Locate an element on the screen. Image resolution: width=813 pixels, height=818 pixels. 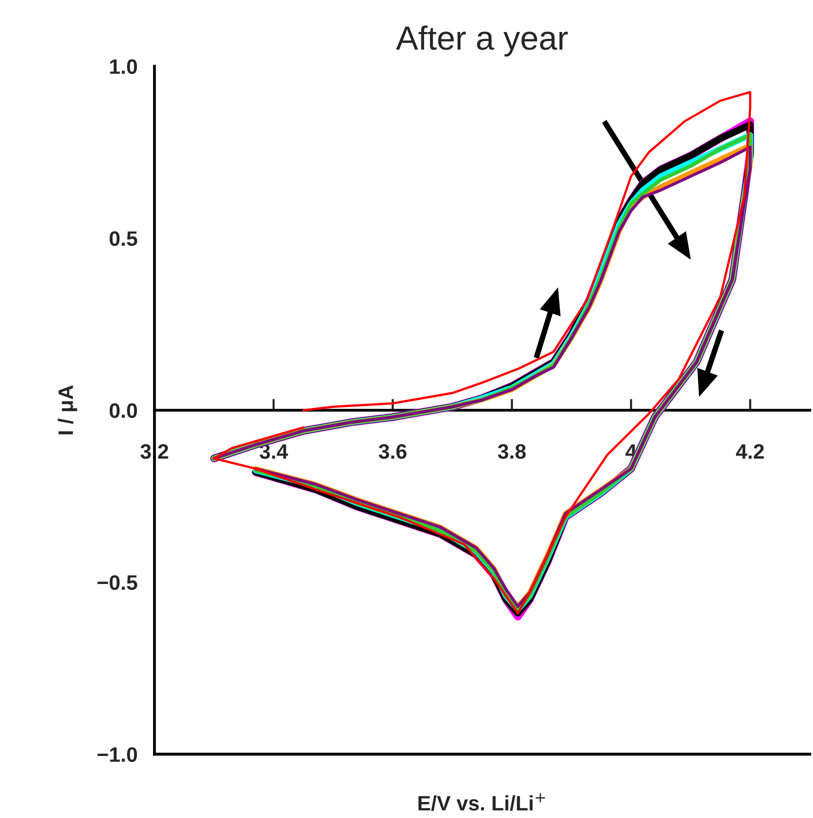
y-tick-label: 0.0 is located at coordinates (123, 410).